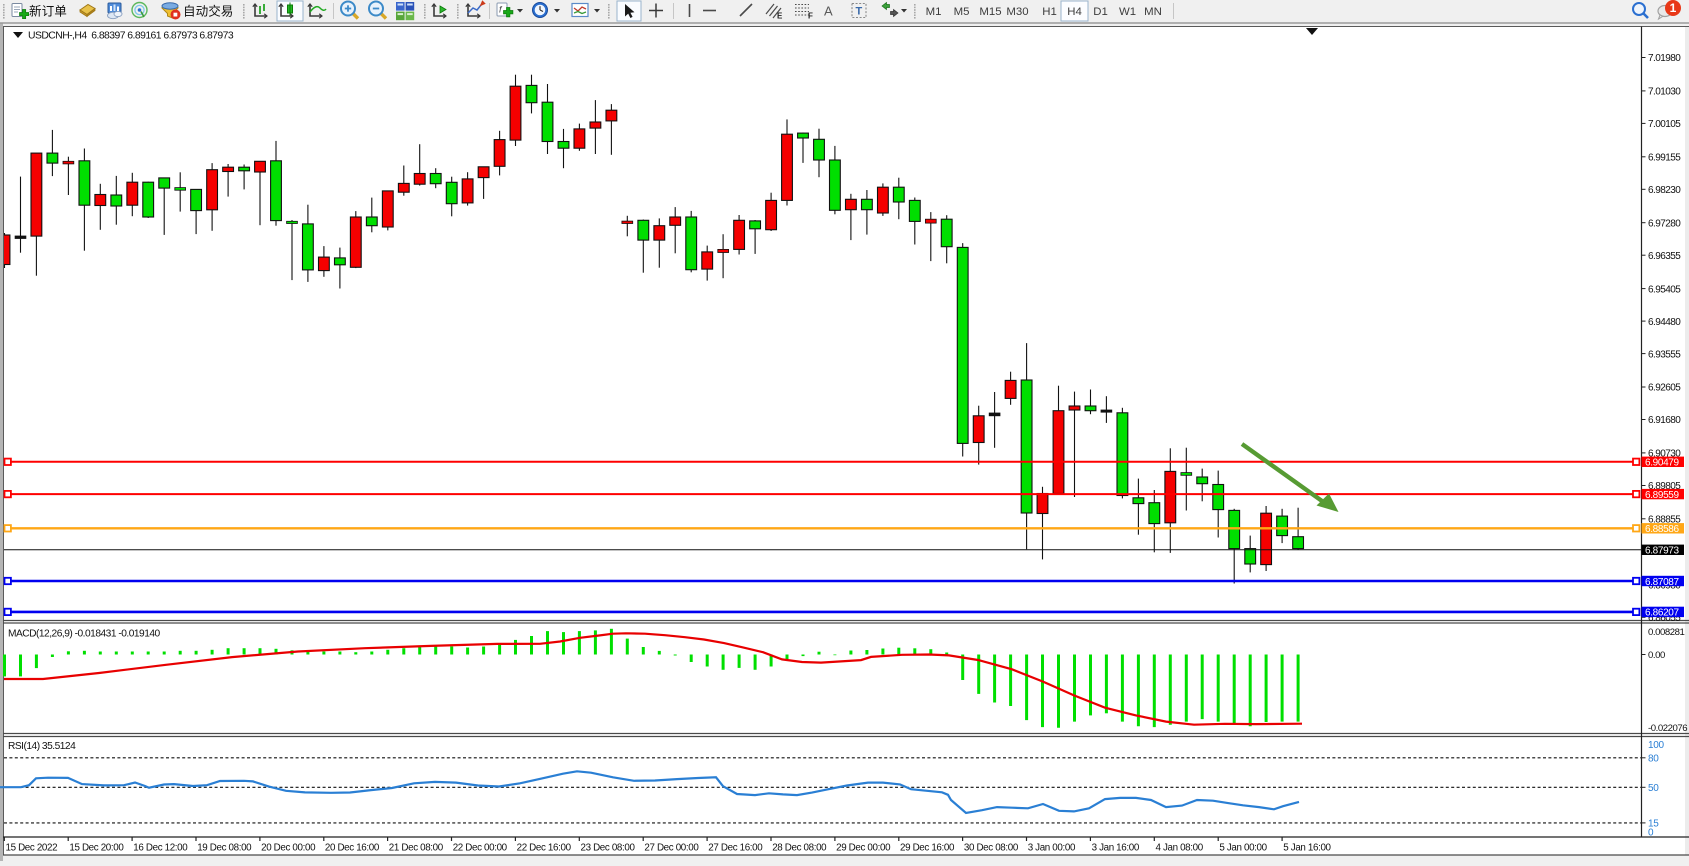 This screenshot has width=1689, height=866. I want to click on svg-text: 29 Dec 00:00, so click(863, 848).